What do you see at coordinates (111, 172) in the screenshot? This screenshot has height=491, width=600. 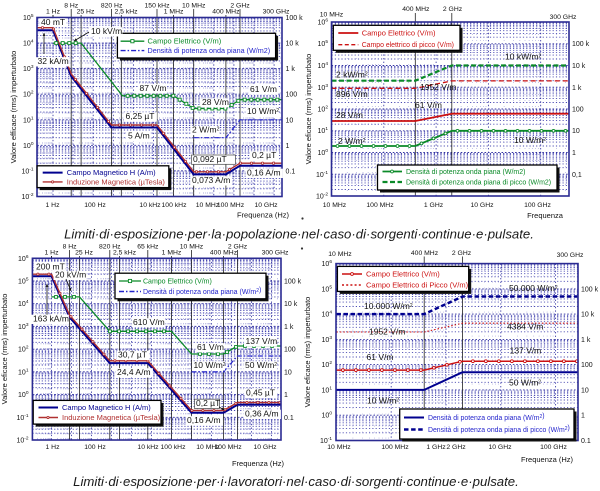 I see `svg-text: Campo Magnetico H (A/m)` at bounding box center [111, 172].